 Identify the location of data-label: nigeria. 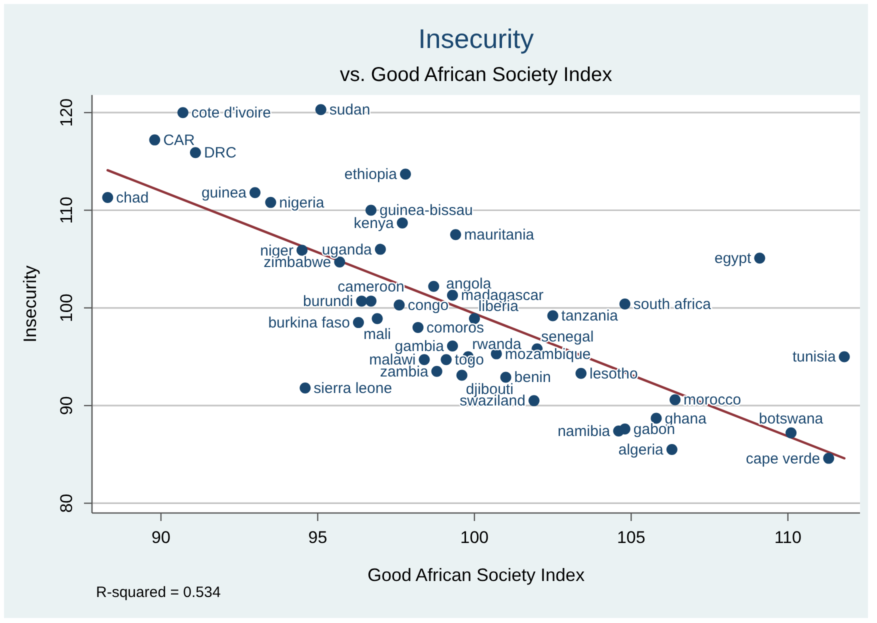
(302, 203).